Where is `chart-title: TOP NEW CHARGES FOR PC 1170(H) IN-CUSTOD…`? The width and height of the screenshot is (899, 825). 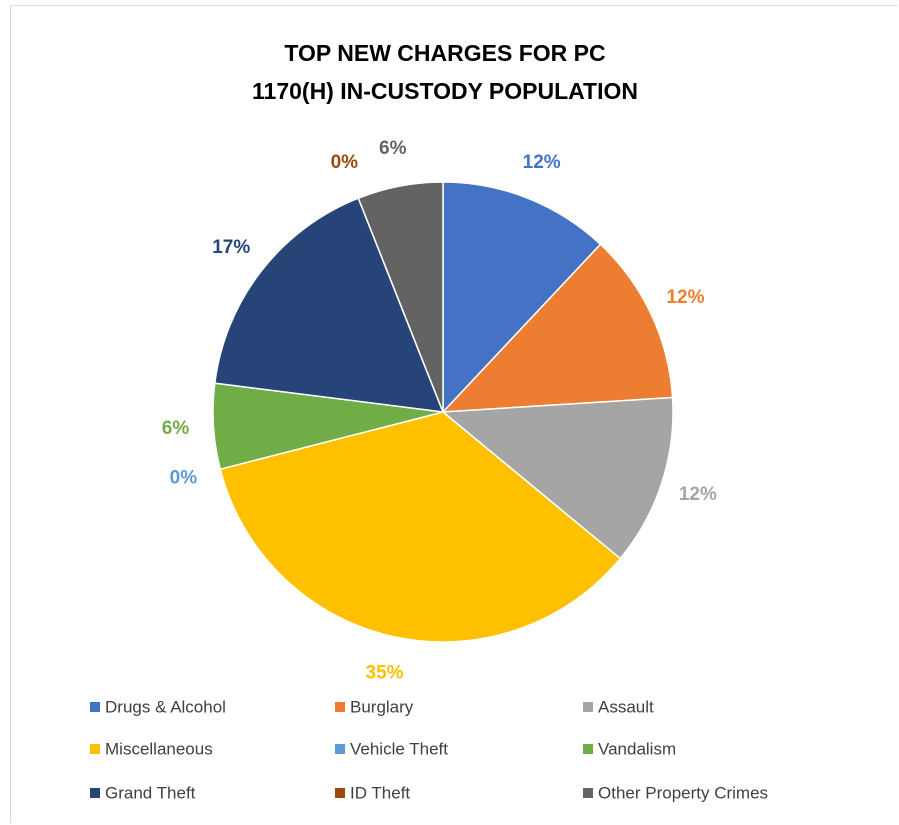
chart-title: TOP NEW CHARGES FOR PC 1170(H) IN-CUSTOD… is located at coordinates (445, 72).